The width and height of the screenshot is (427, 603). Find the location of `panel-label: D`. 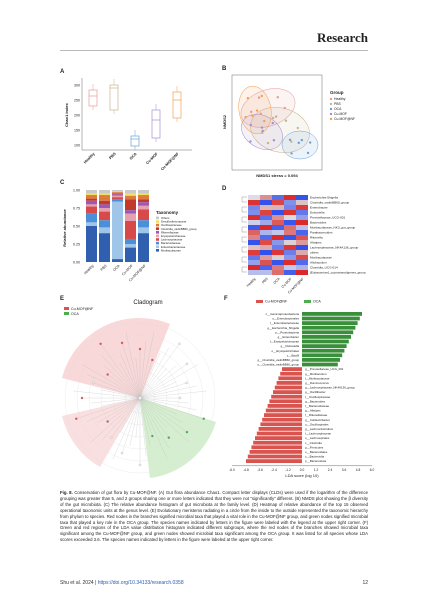

panel-label: D is located at coordinates (224, 189).